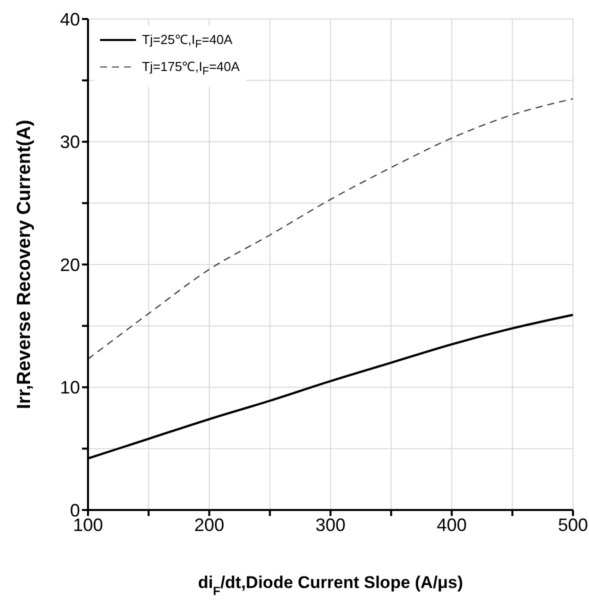 The image size is (589, 602). Describe the element at coordinates (209, 524) in the screenshot. I see `x-tick-label: 200` at that location.